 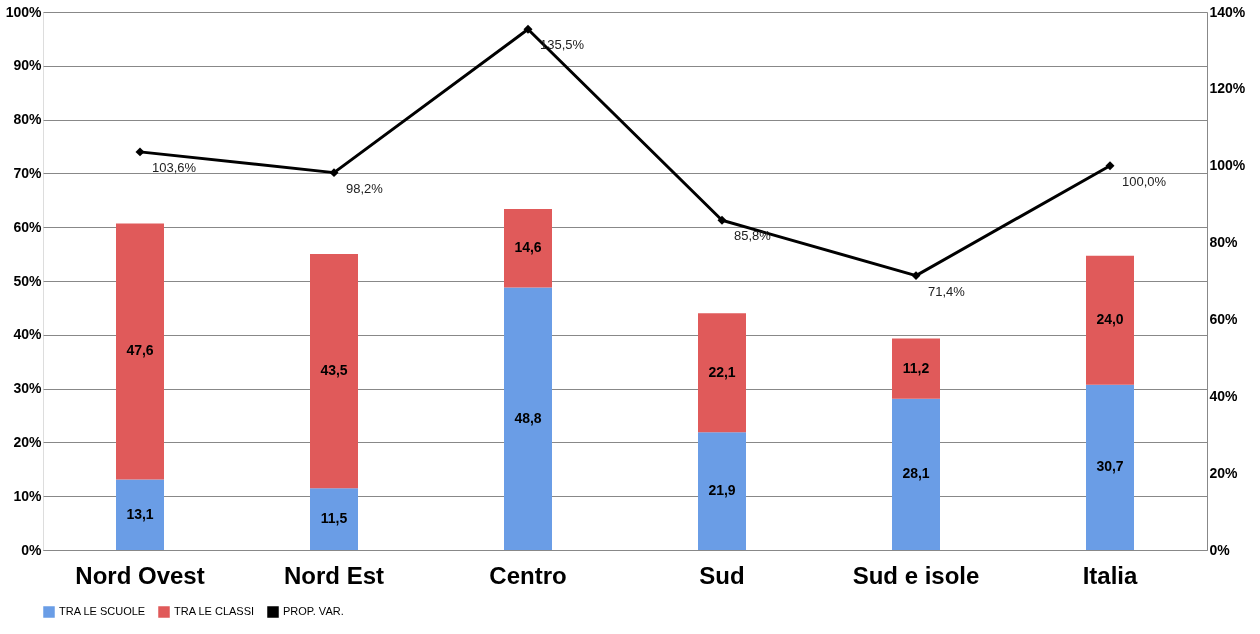 I want to click on data-label: 21,9, so click(x=722, y=490).